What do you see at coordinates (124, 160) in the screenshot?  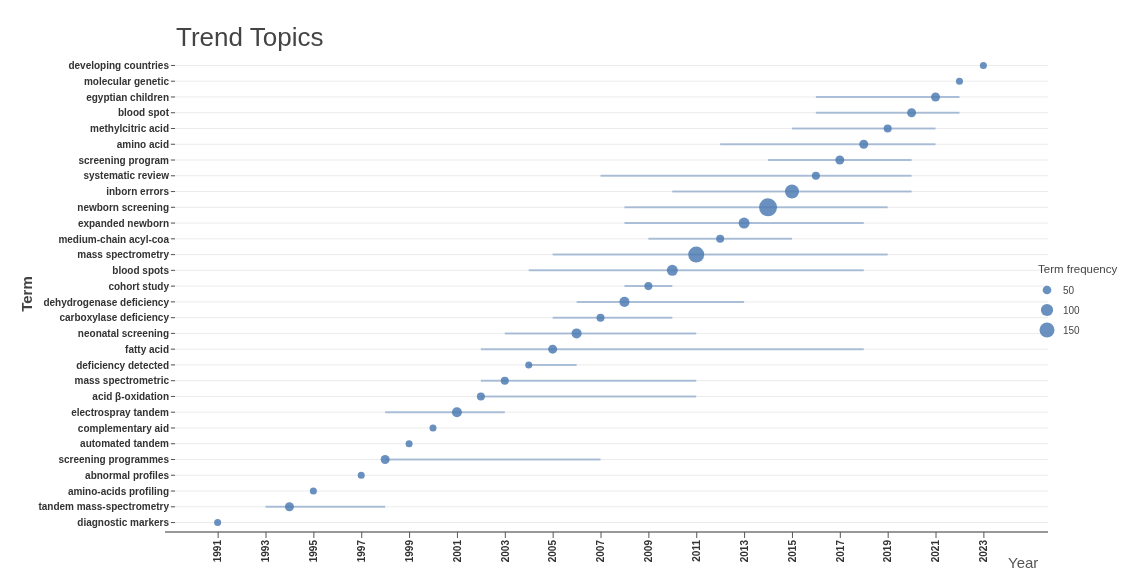 I see `y-tick-label: screening program` at bounding box center [124, 160].